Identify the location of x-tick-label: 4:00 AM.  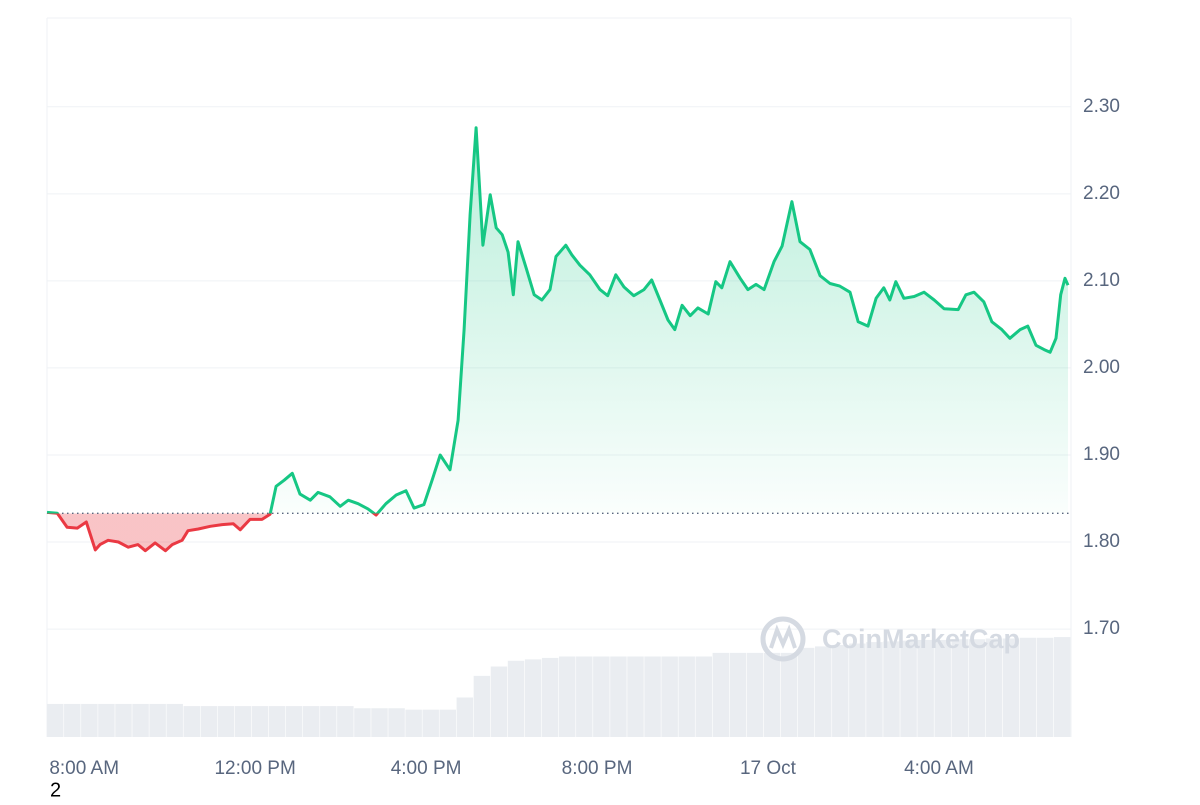
(939, 768).